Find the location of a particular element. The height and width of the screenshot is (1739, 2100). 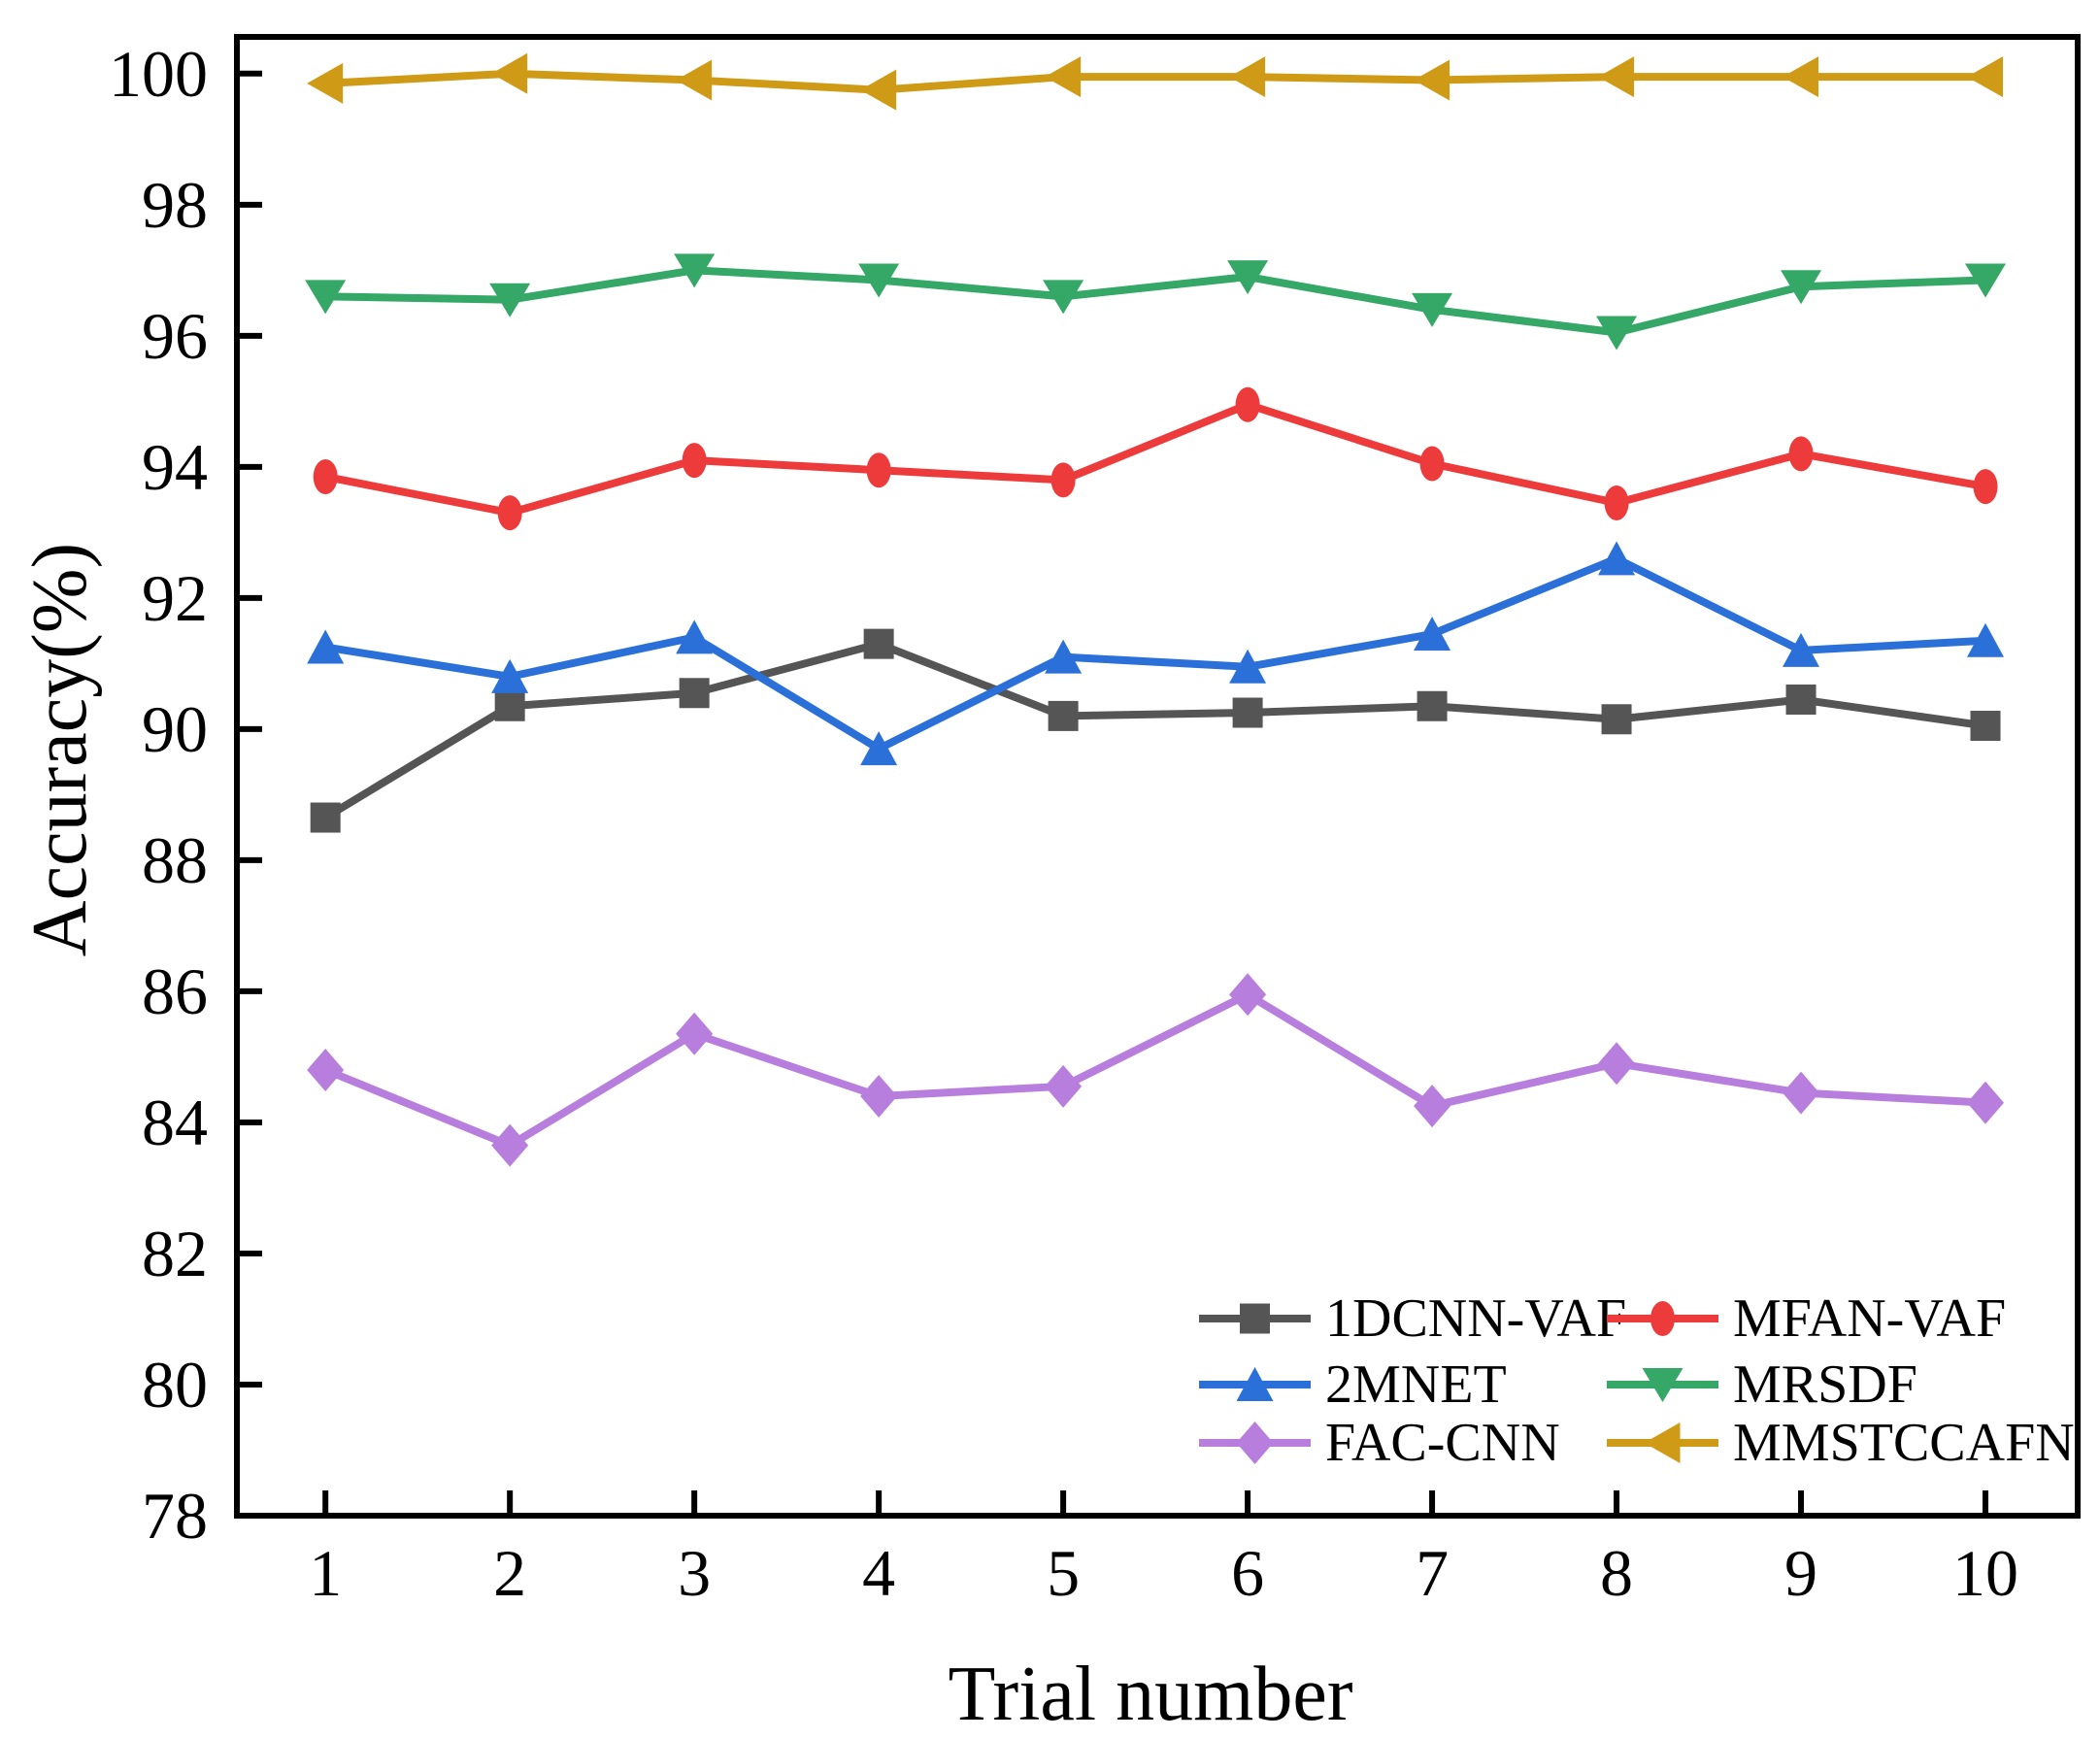

y-tick-label: 90 is located at coordinates (175, 729).